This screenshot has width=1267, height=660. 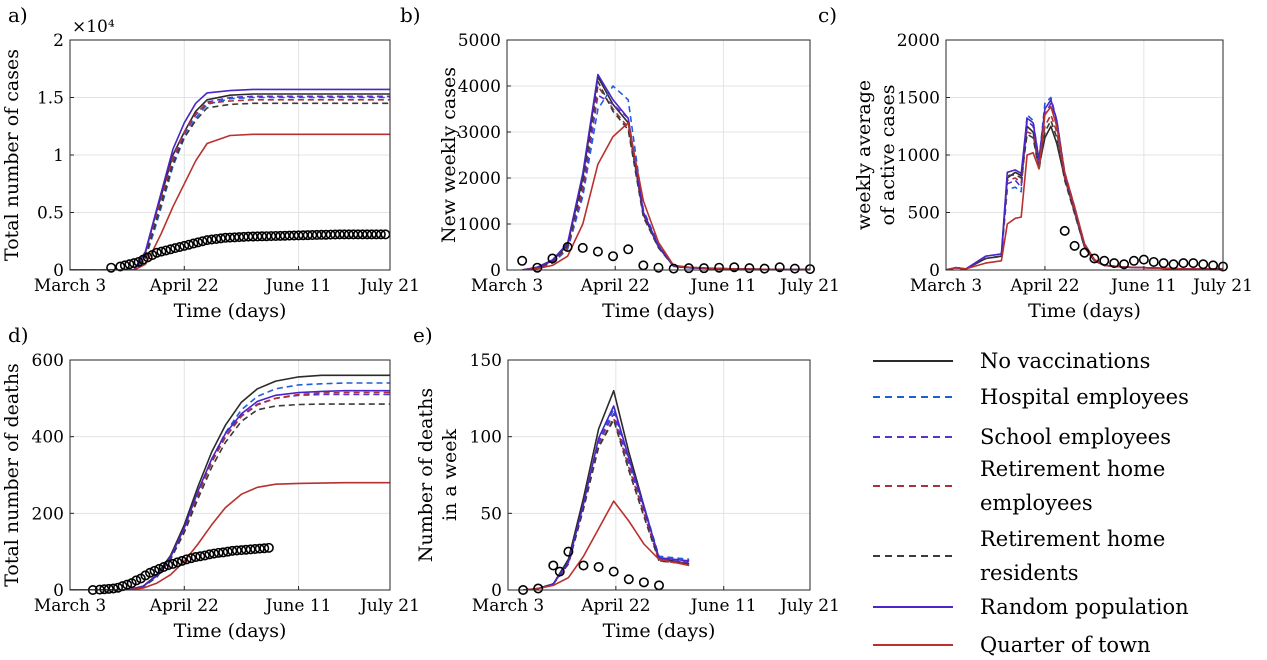 I want to click on y-tick-label: 1, so click(x=58, y=156).